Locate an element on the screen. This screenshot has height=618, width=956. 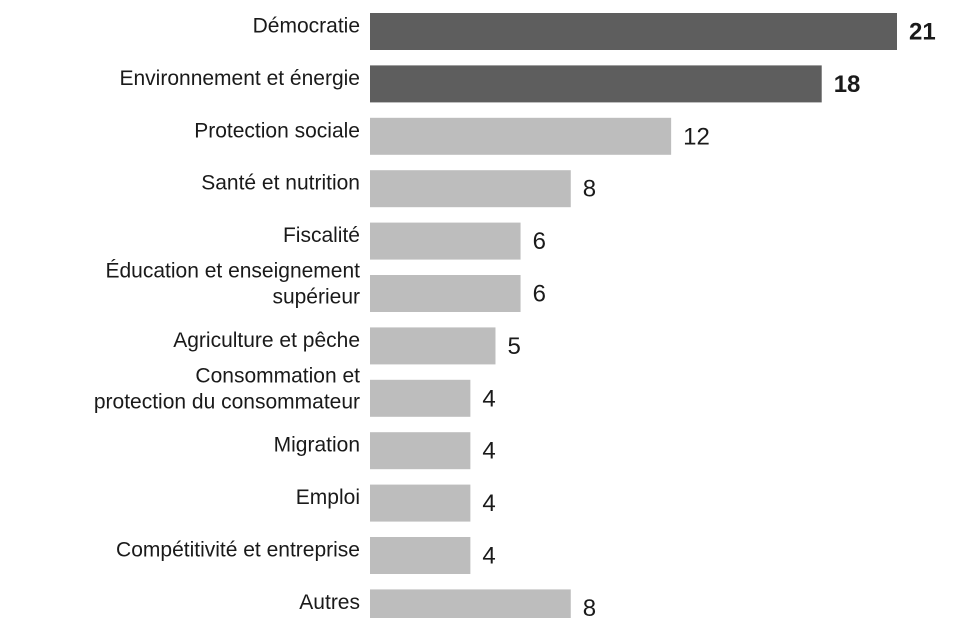
category-label-4: Santé et nutrition is located at coordinates (280, 183).